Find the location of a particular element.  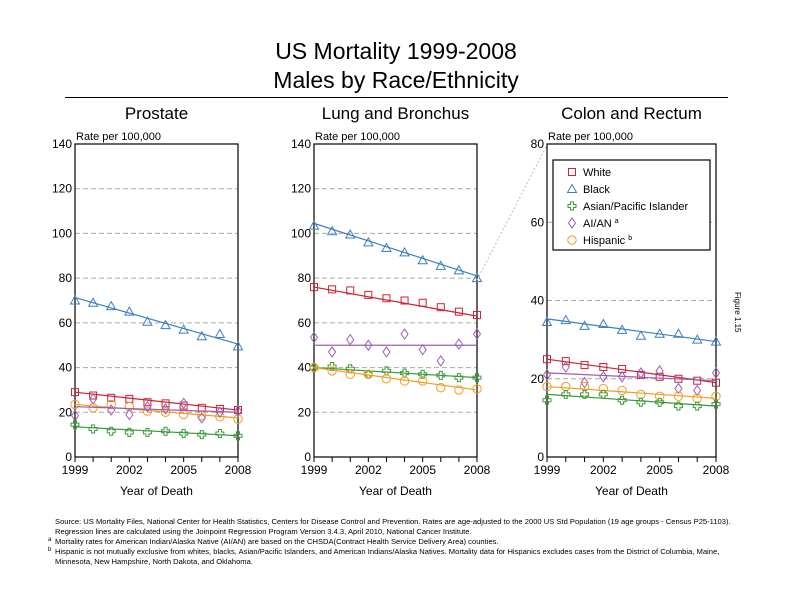

legend-marker-triangle-icon is located at coordinates (572, 188).